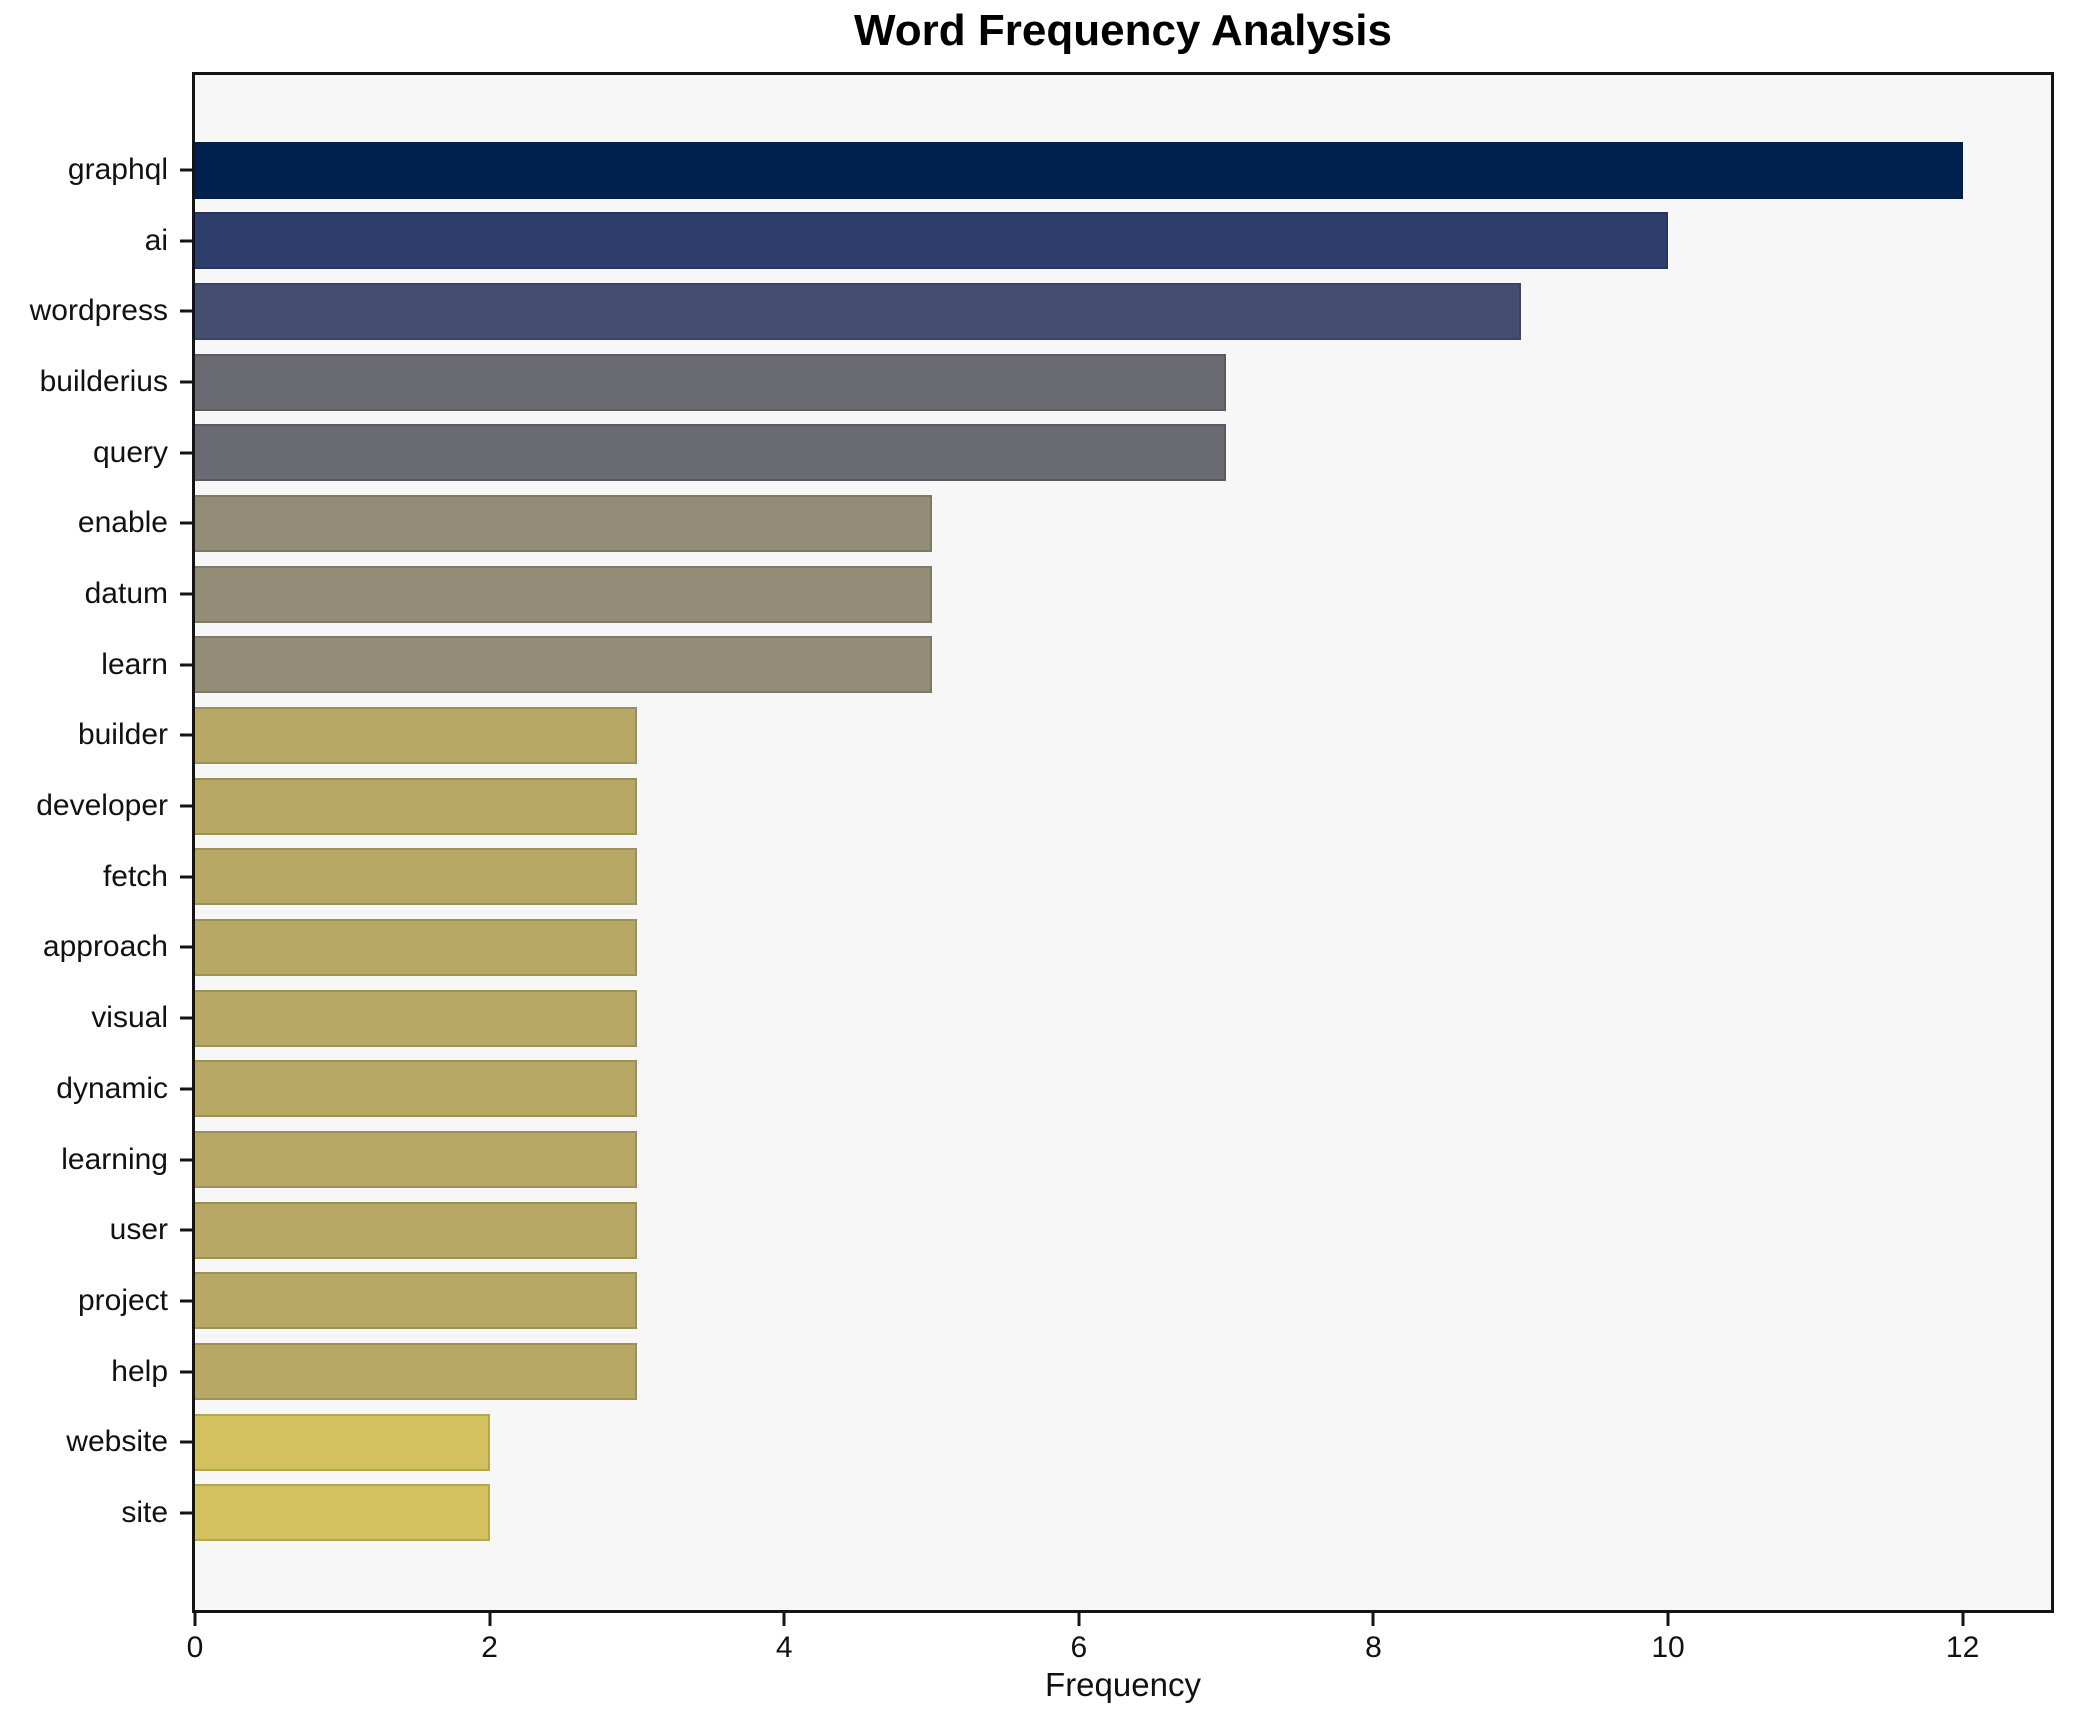 This screenshot has height=1722, width=2073. What do you see at coordinates (139, 1371) in the screenshot?
I see `y-tick-label-help: help` at bounding box center [139, 1371].